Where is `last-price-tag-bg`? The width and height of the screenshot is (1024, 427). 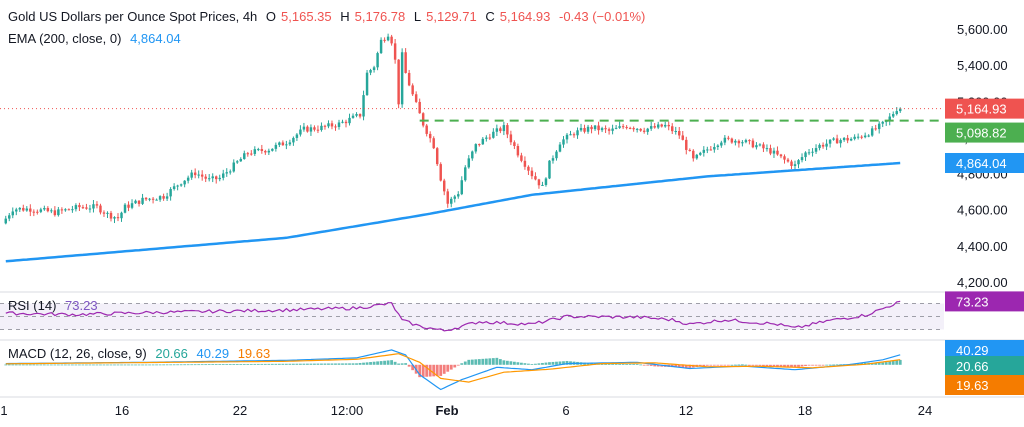
last-price-tag-bg is located at coordinates (984, 108).